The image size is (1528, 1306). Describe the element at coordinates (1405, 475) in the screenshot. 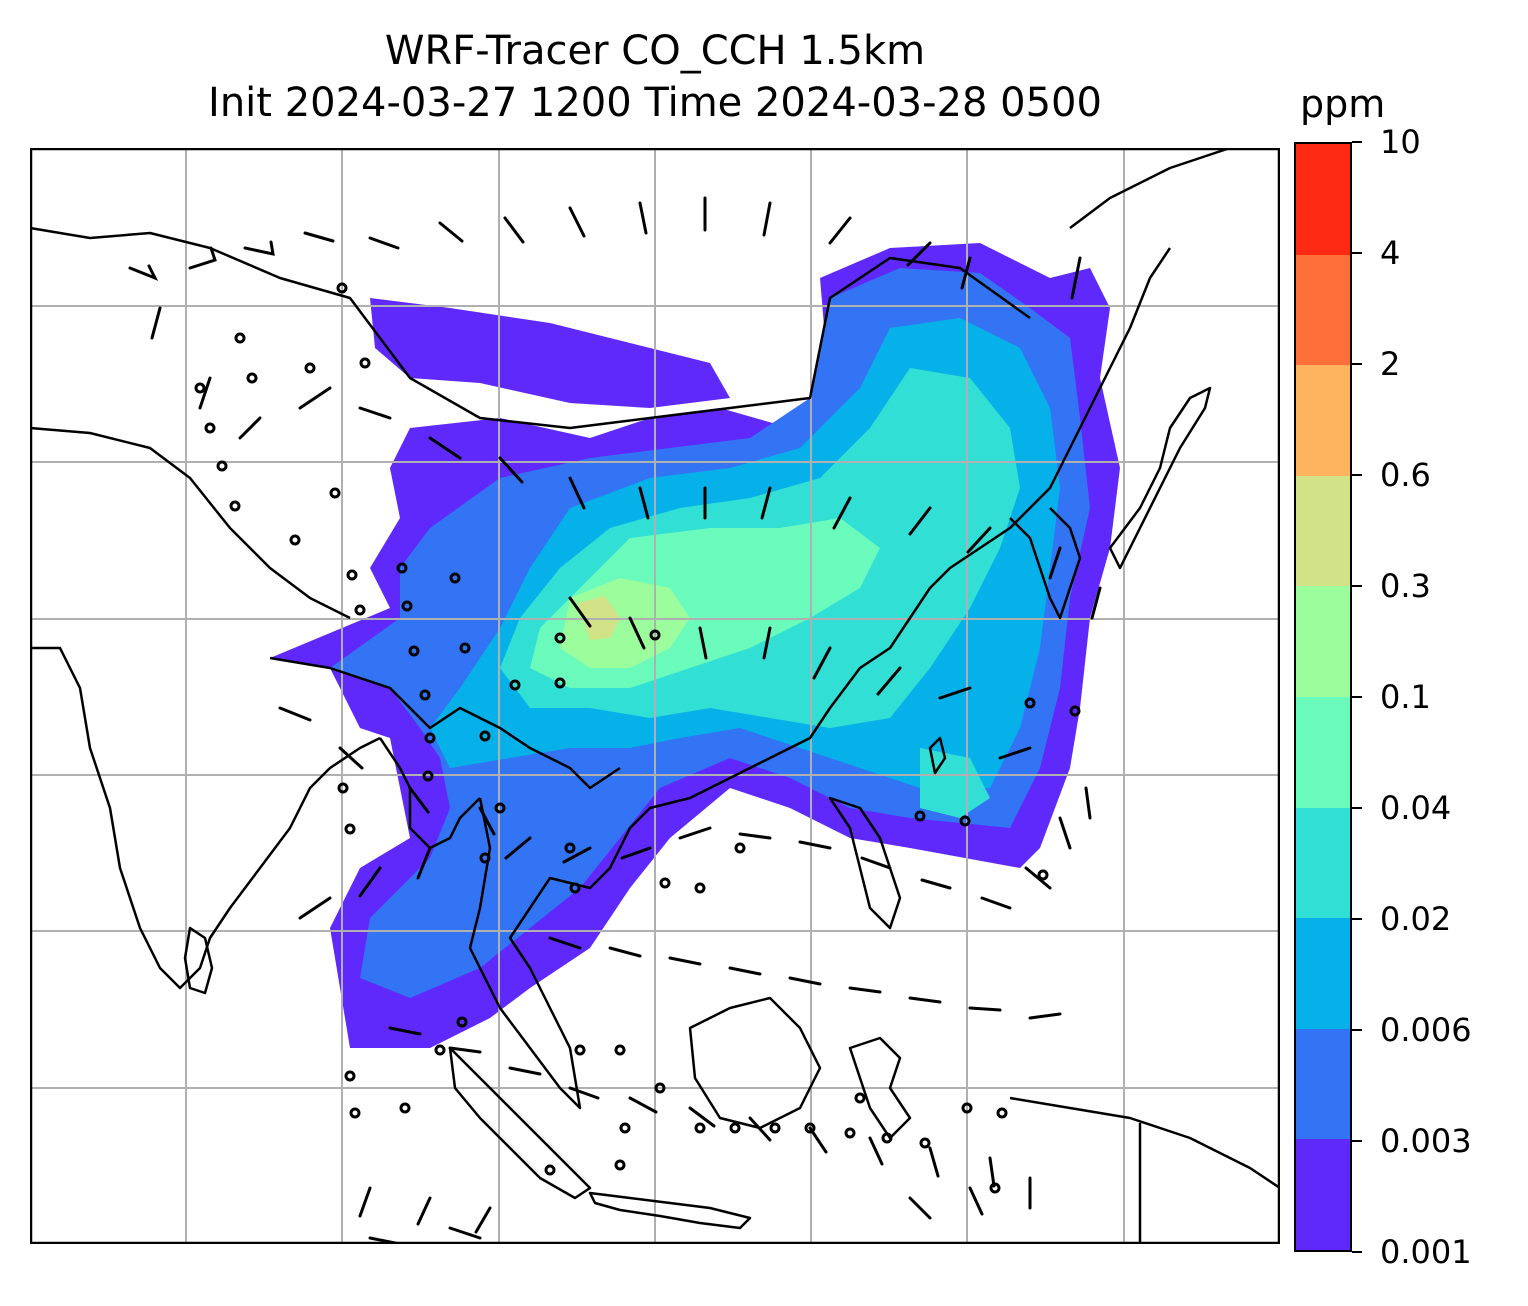

I see `colorbar-tick-label: 0.6` at that location.